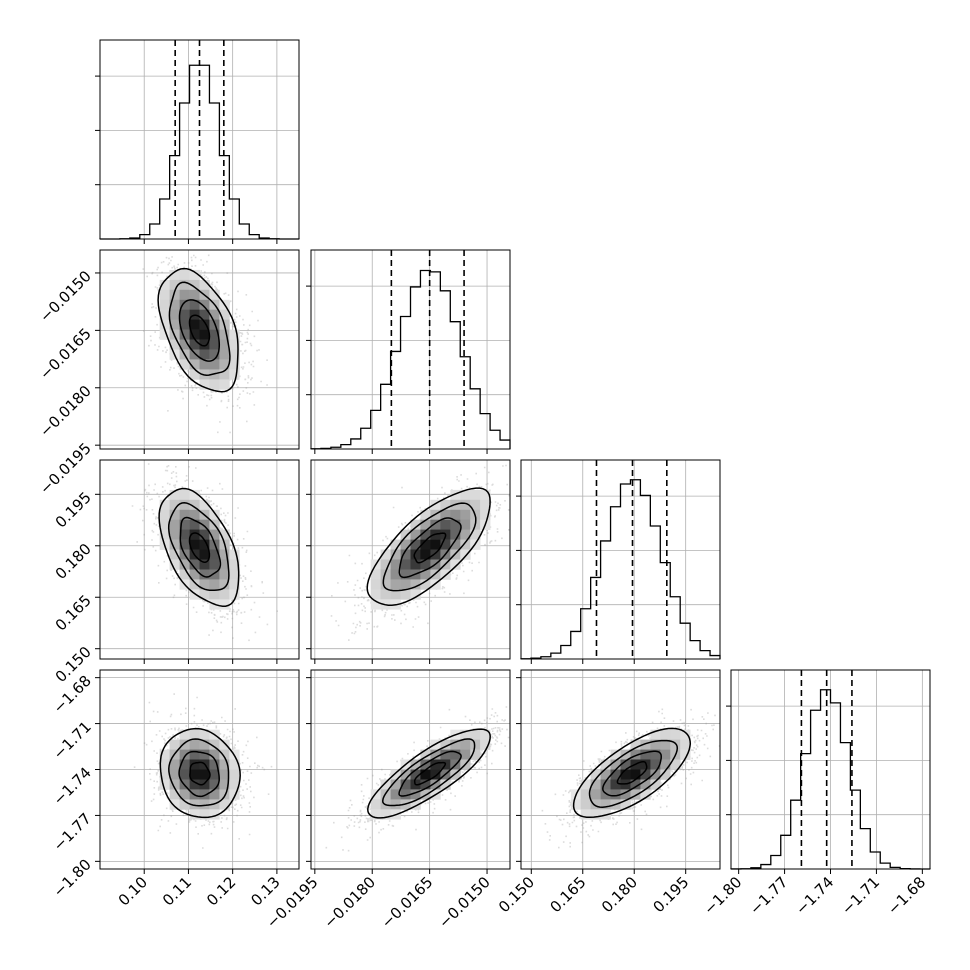 This screenshot has width=970, height=970. I want to click on x-tick-label: 0.180, so click(619, 894).